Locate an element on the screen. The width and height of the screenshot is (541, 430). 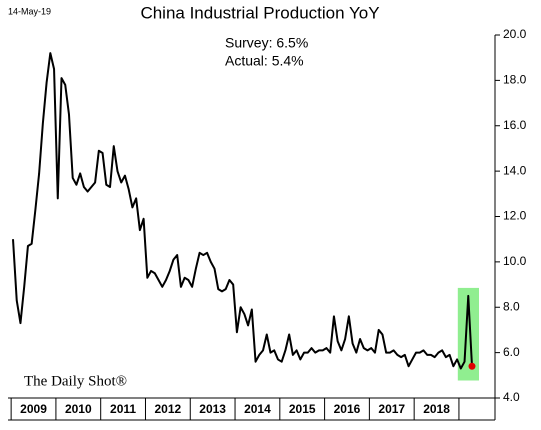
highlight is located at coordinates (468, 334).